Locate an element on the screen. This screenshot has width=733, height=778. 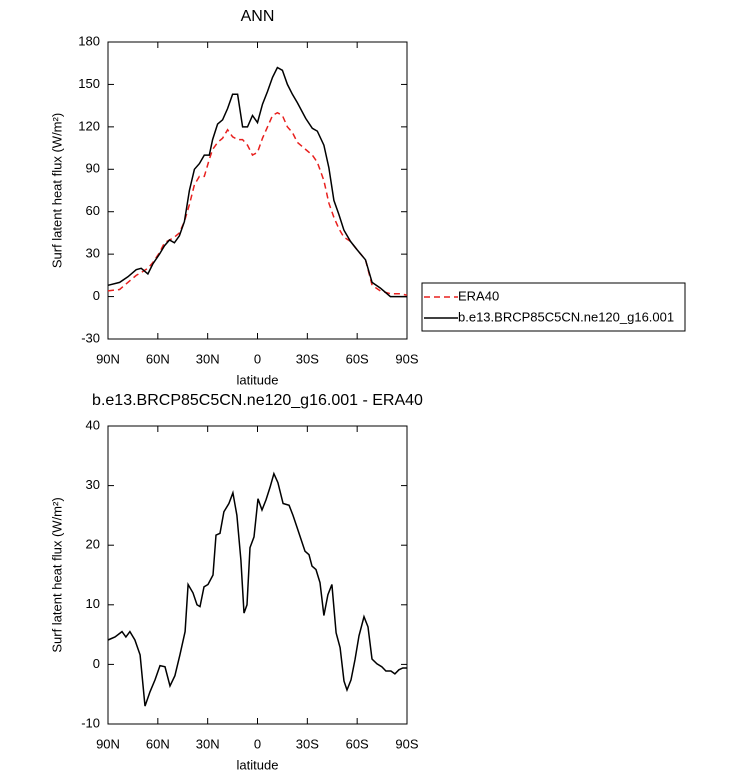
y-tick-label: 20 is located at coordinates (93, 544).